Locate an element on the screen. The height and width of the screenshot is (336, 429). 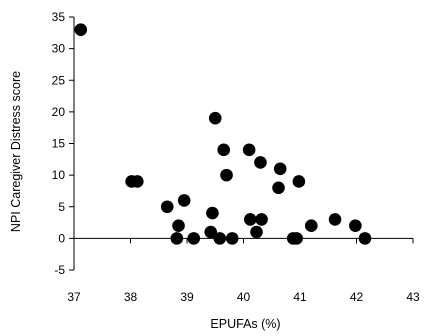
x-axis-title: EPUFAs (%) is located at coordinates (245, 324).